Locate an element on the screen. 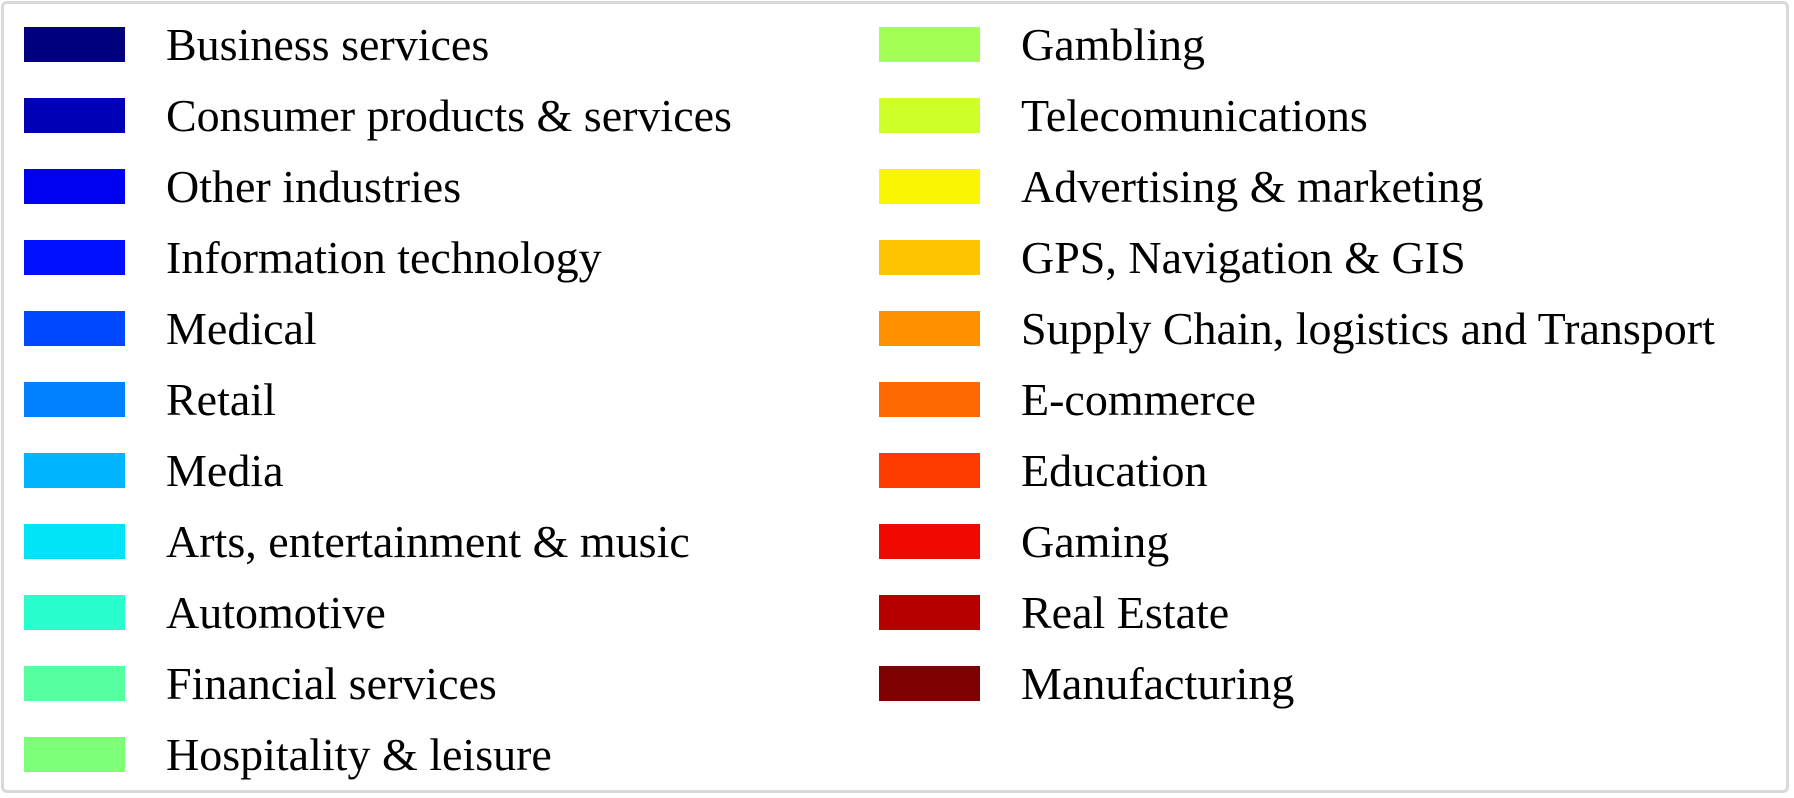 The image size is (1794, 798). legend-label: Manufacturing is located at coordinates (1158, 683).